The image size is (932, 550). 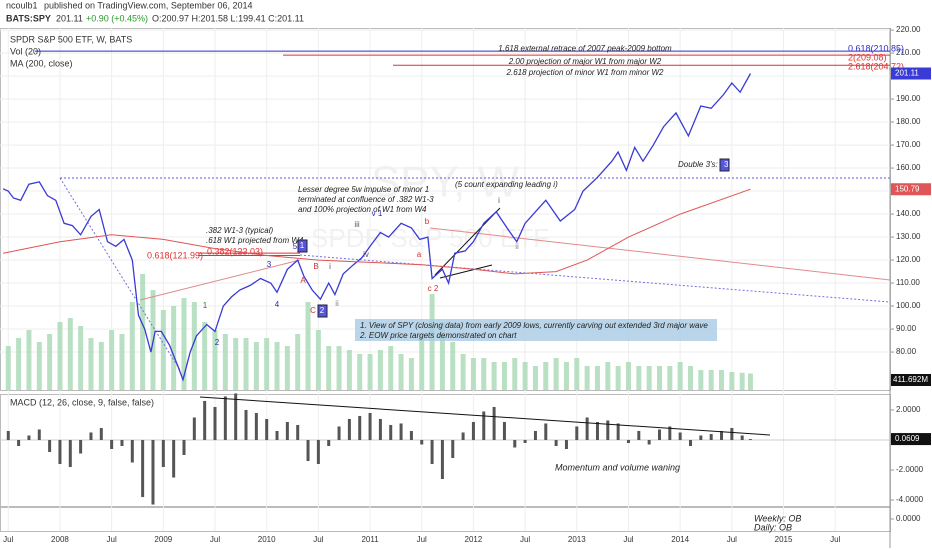 I want to click on change: +0.90 (+0.45%), so click(x=117, y=18).